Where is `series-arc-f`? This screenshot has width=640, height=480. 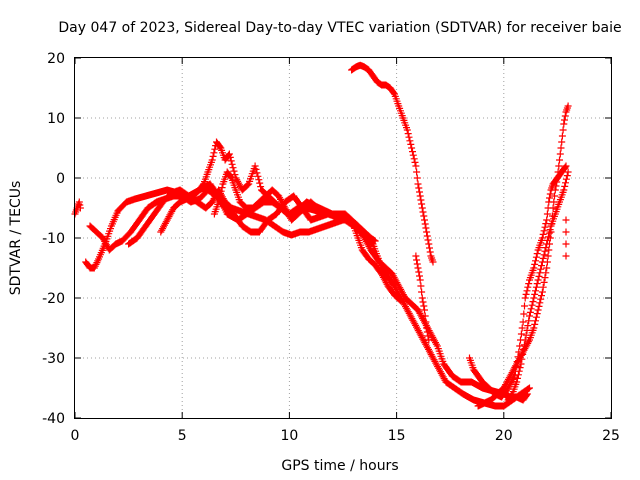
series-arc-f is located at coordinates (392, 163).